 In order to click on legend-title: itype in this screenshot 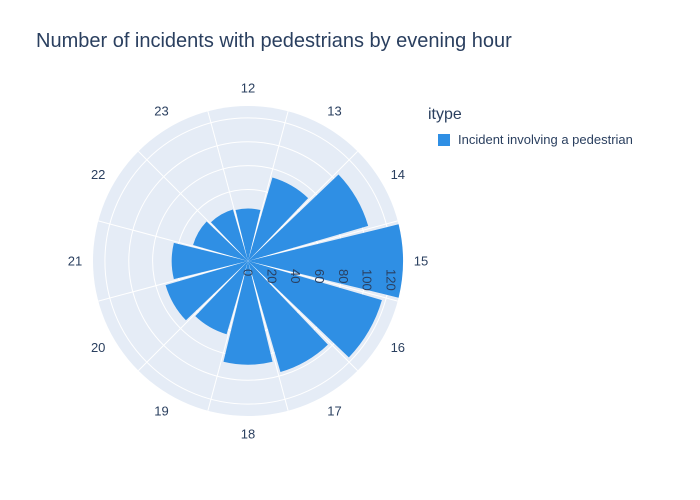, I will do `click(445, 114)`.